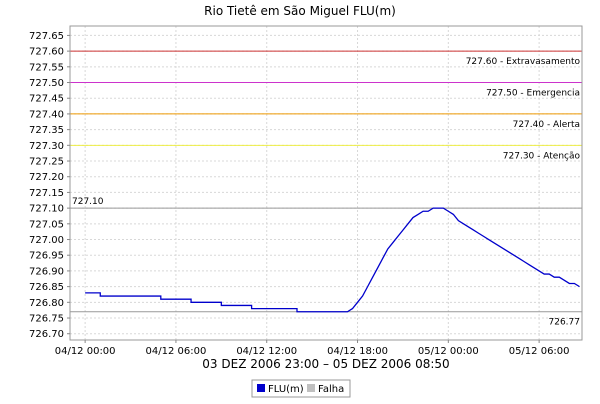  I want to click on y-tick-label: 726.95, so click(46, 256).